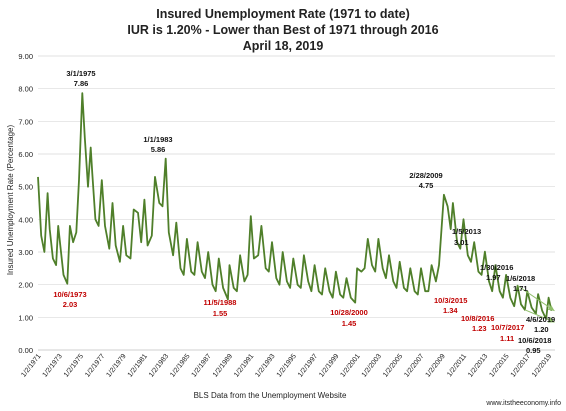 This screenshot has height=411, width=566. Describe the element at coordinates (25, 187) in the screenshot. I see `y-tick-label: 5.00` at that location.